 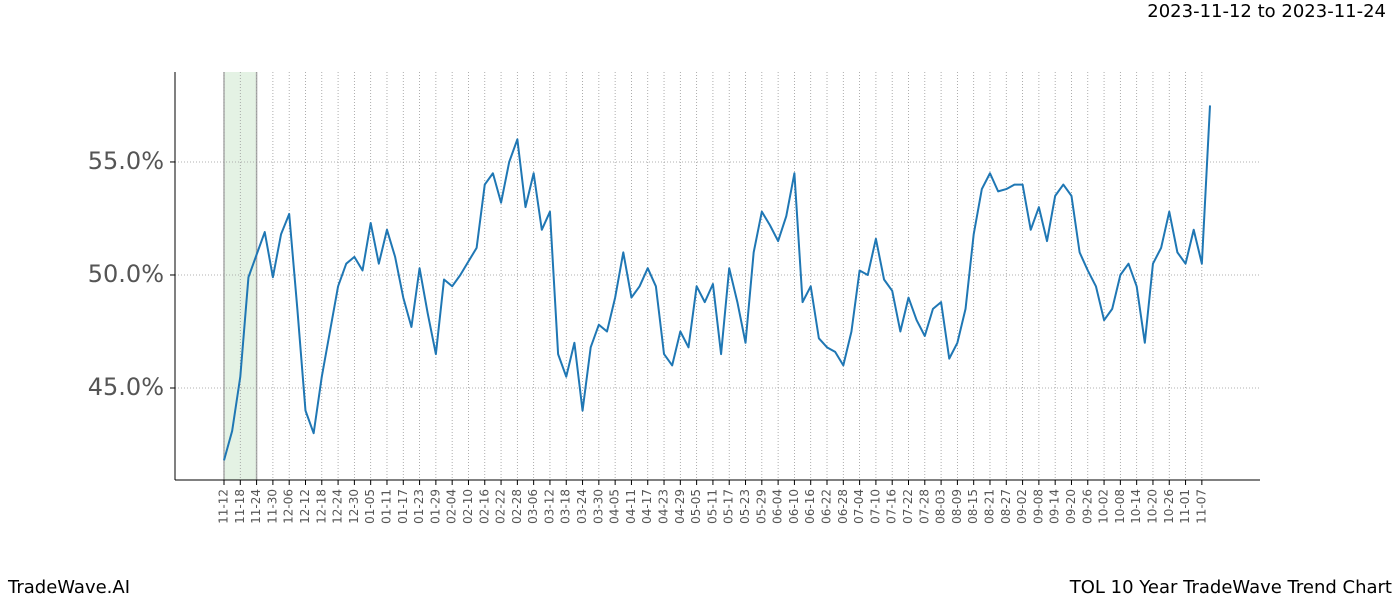 I want to click on x-tick-label: 06-04, so click(x=778, y=506).